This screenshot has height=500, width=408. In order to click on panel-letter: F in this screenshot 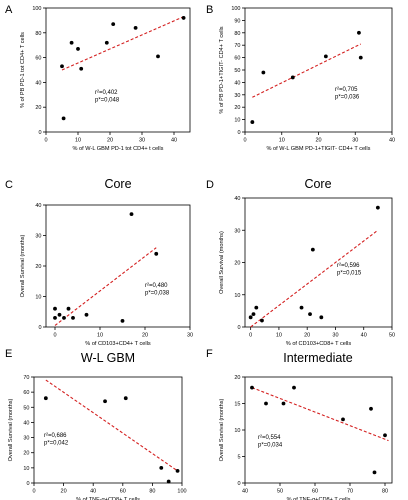, I will do `click(209, 354)`.